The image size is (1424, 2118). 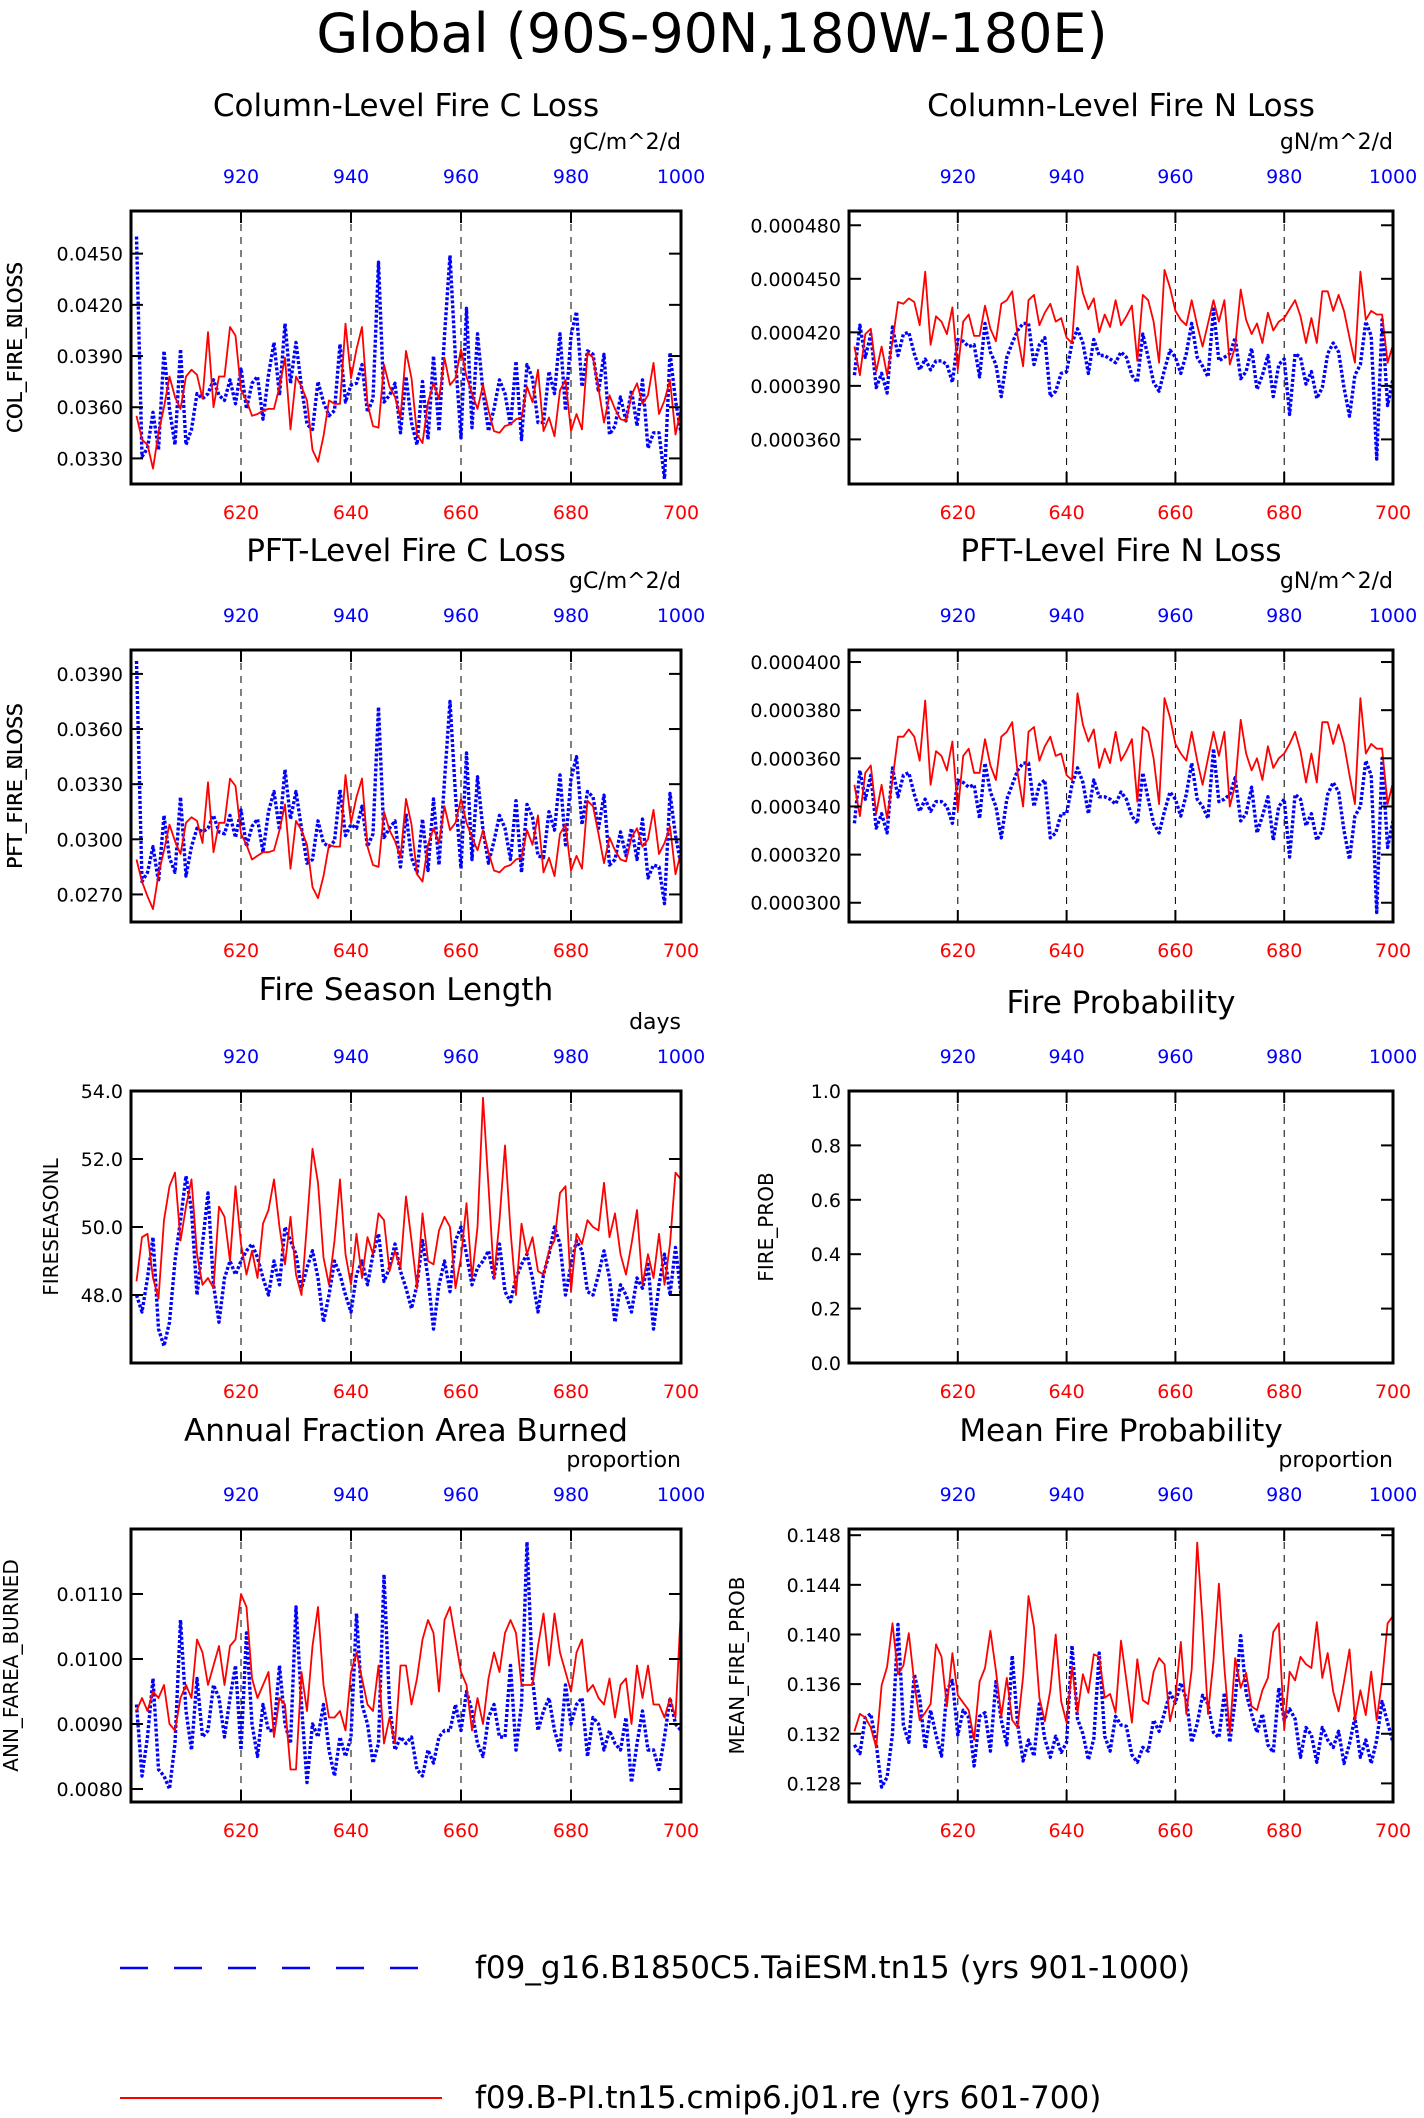 I want to click on units-label: days, so click(x=655, y=1022).